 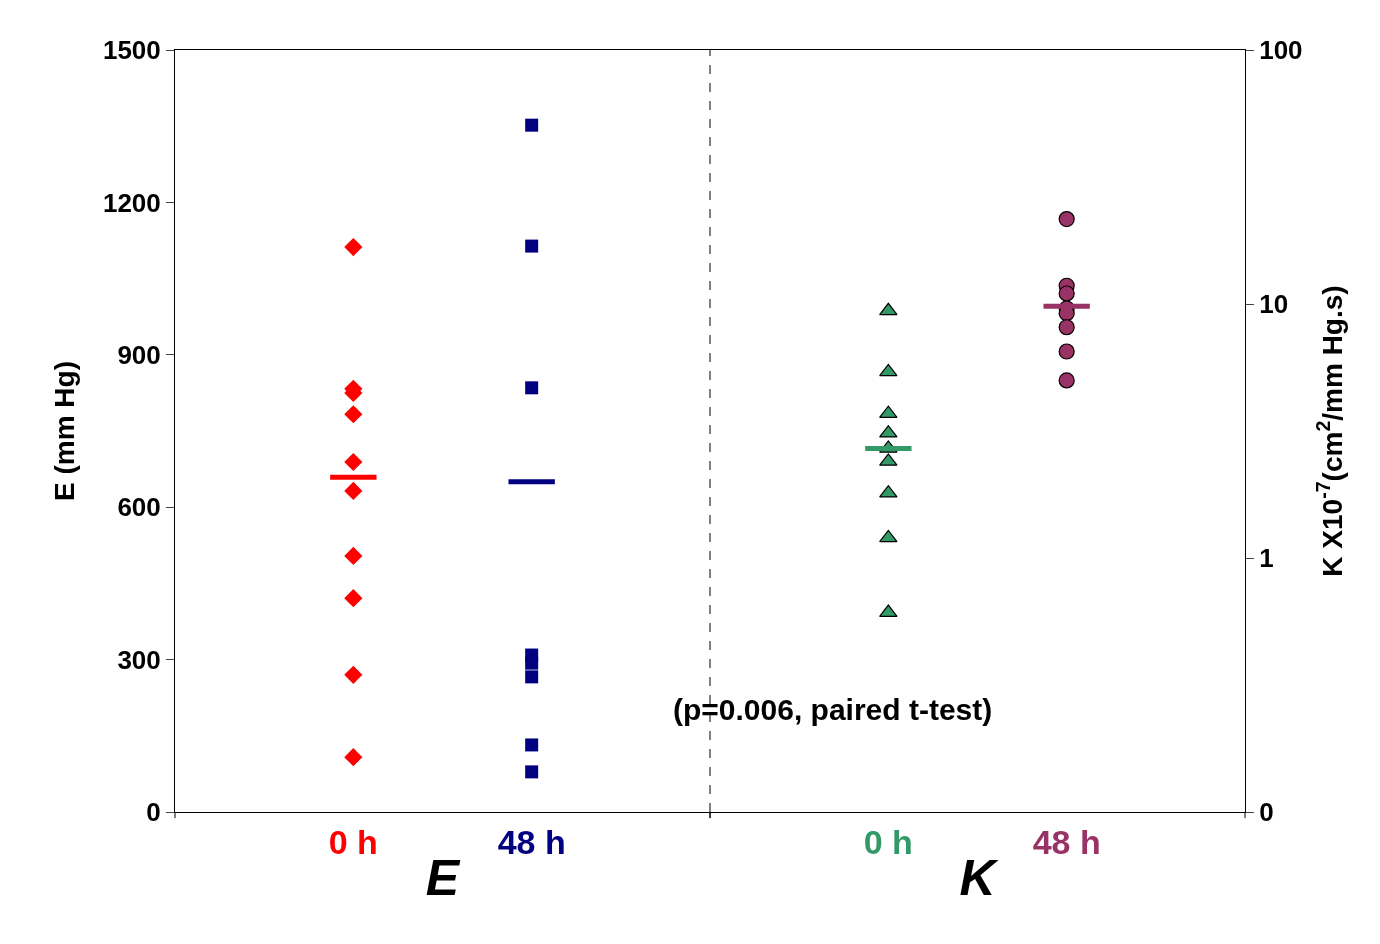 What do you see at coordinates (1266, 558) in the screenshot?
I see `y2-tick-label: 1` at bounding box center [1266, 558].